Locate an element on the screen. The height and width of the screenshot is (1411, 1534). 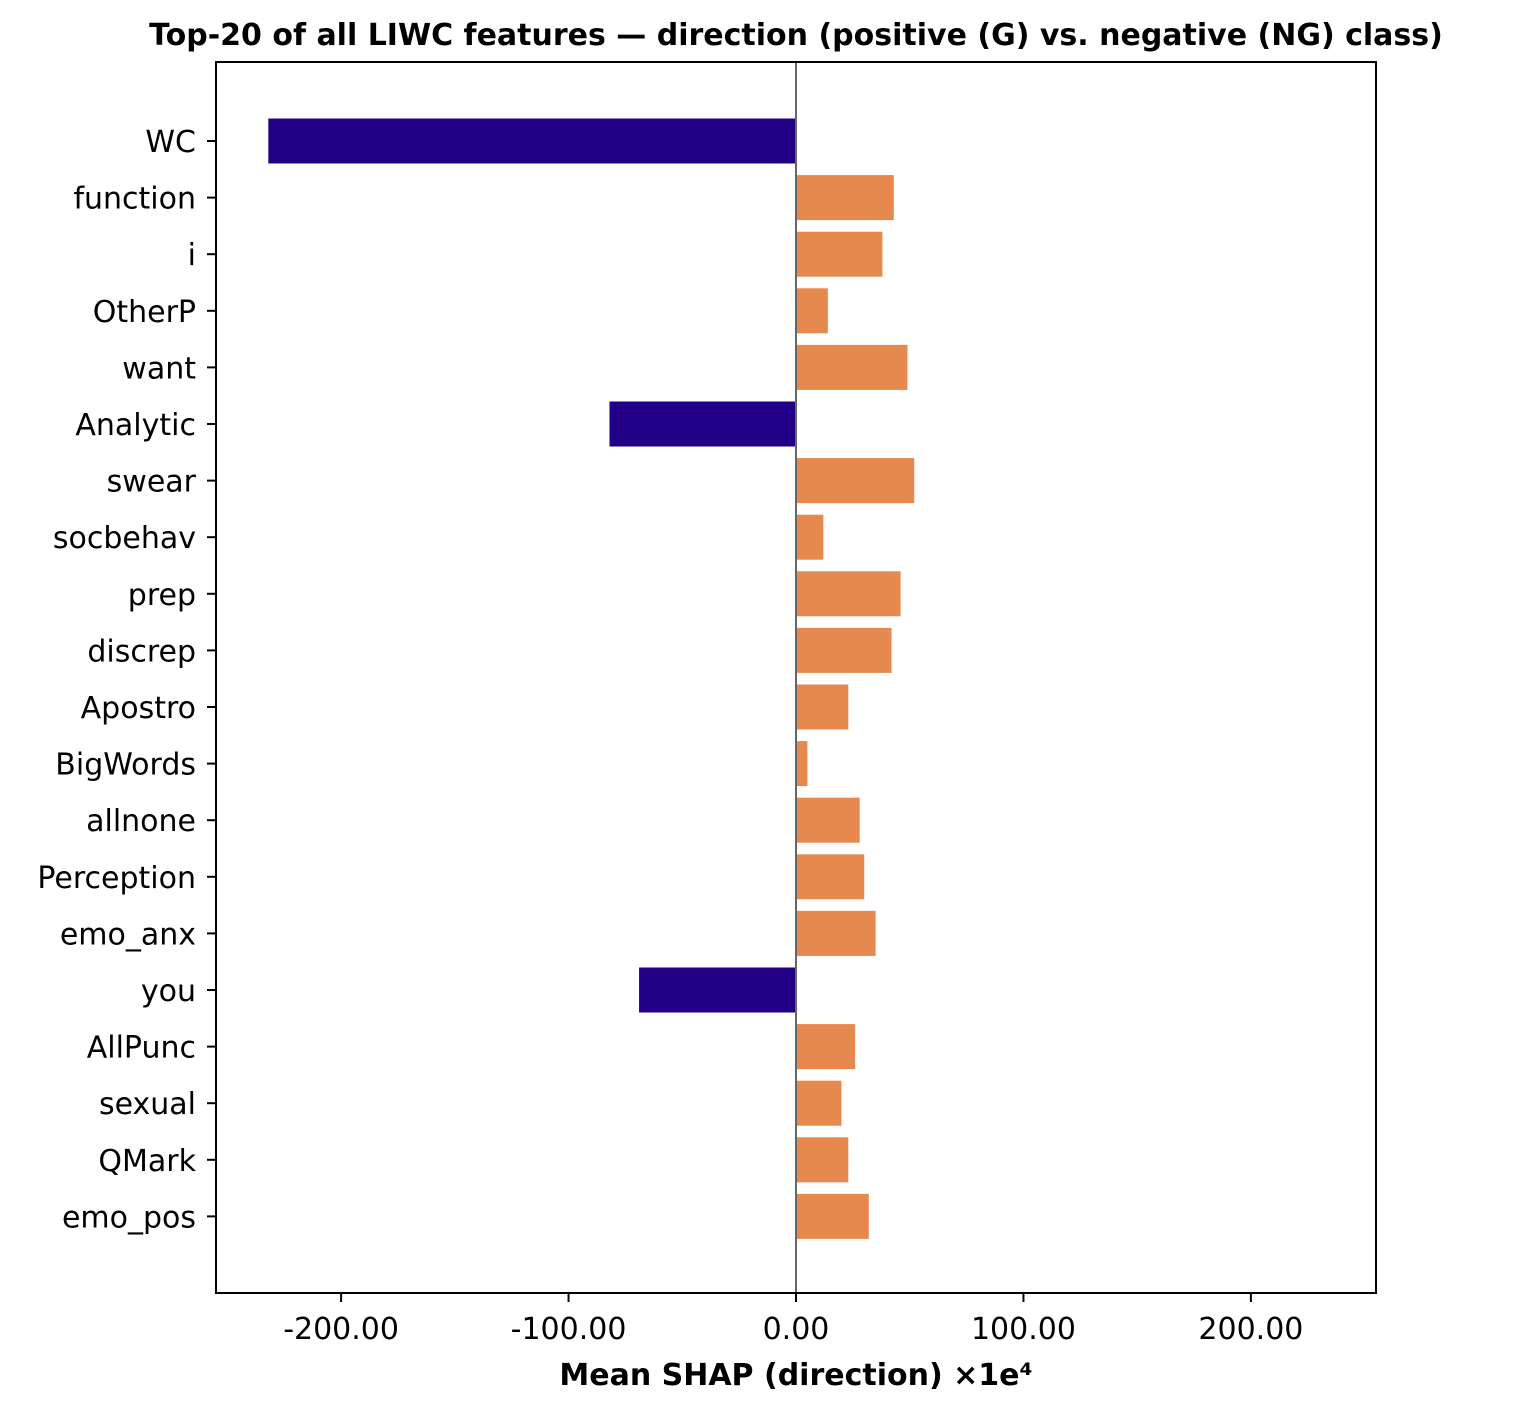
y-tick-label: BigWords is located at coordinates (125, 765).